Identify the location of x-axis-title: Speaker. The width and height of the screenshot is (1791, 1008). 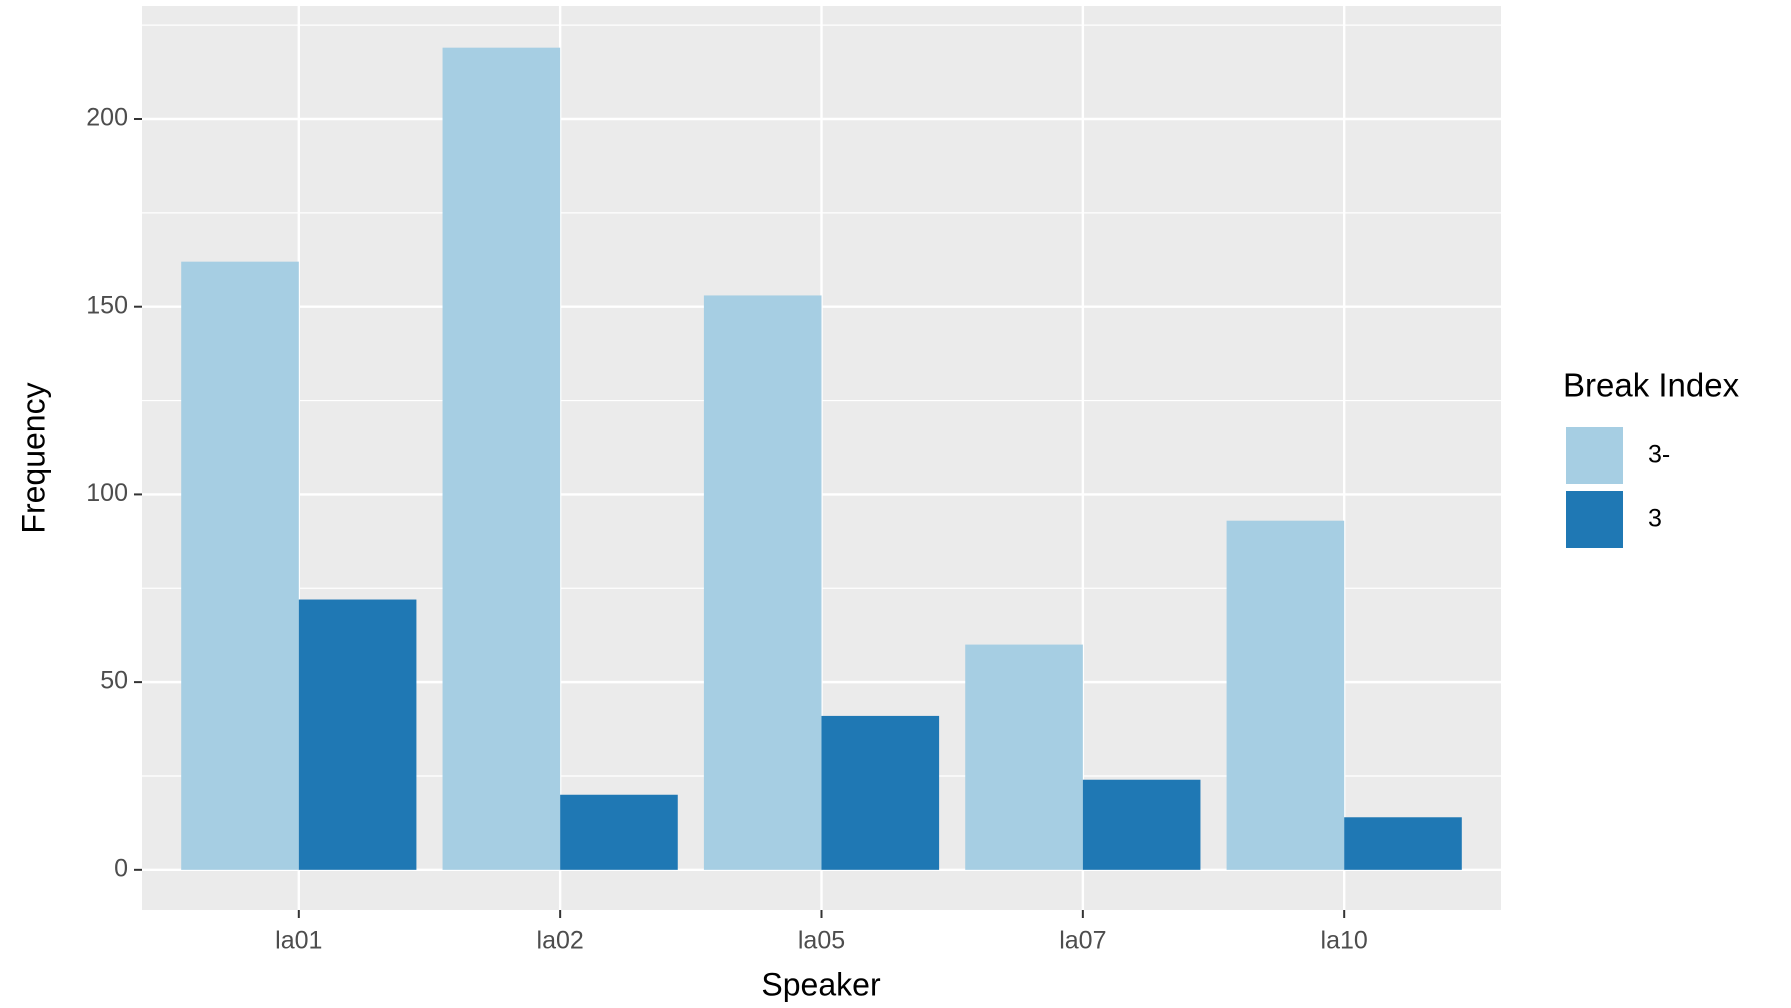
(821, 984).